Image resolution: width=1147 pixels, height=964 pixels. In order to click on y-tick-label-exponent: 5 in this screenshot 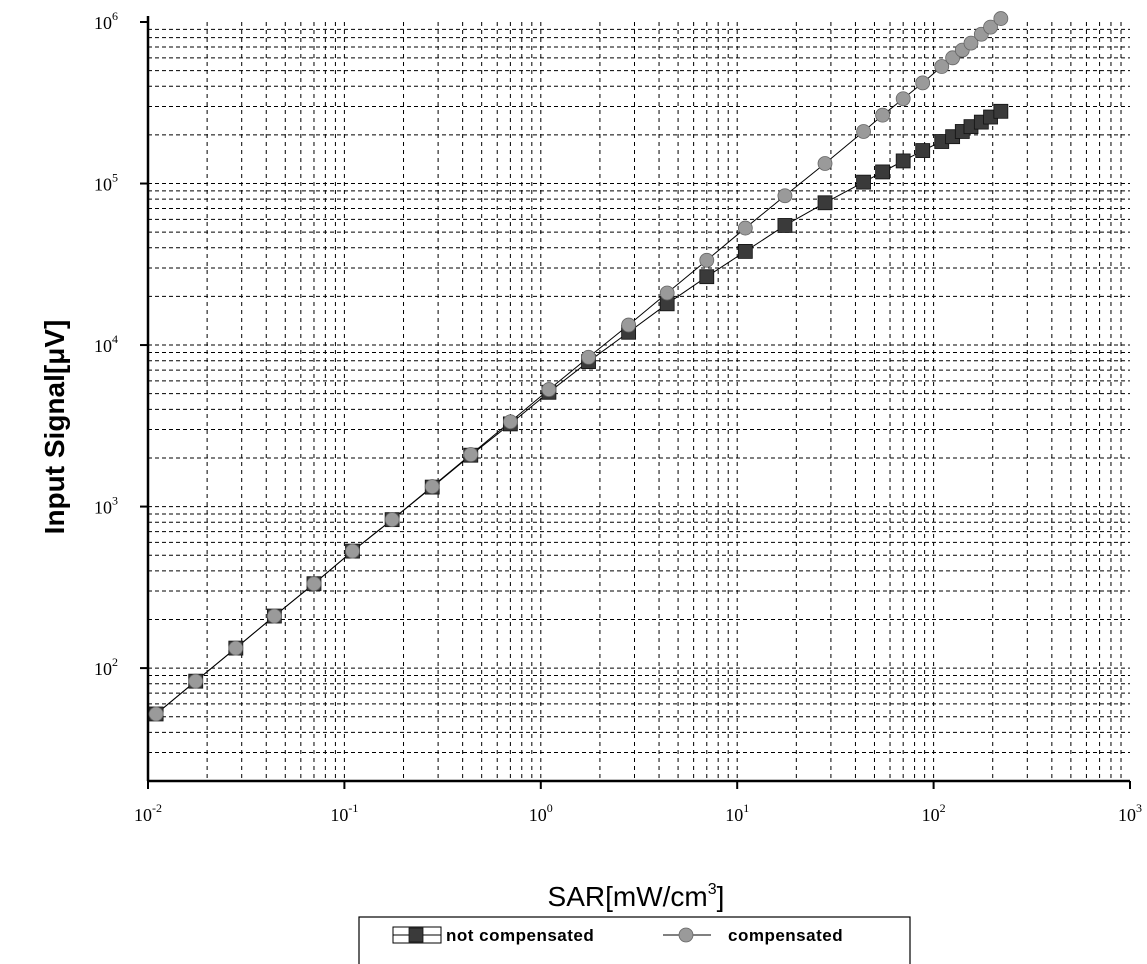, I will do `click(115, 178)`.